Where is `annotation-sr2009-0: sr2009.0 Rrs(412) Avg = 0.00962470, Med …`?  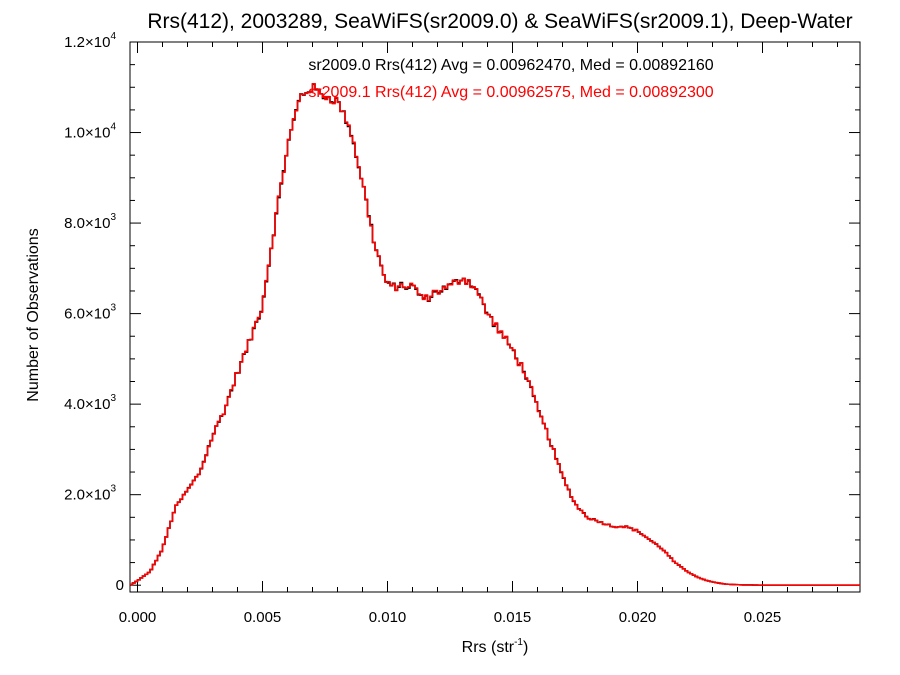 annotation-sr2009-0: sr2009.0 Rrs(412) Avg = 0.00962470, Med … is located at coordinates (510, 65).